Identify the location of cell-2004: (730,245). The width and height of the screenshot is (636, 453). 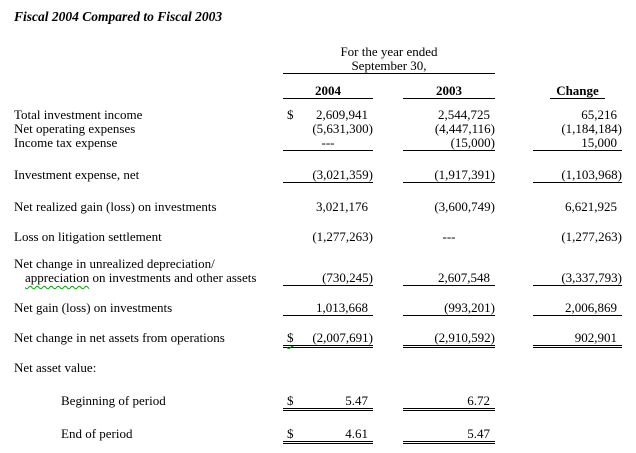
(328, 278).